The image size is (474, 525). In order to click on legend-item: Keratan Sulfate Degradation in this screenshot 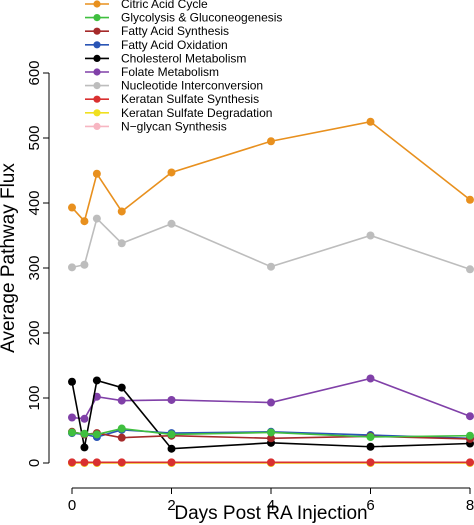, I will do `click(178, 113)`.